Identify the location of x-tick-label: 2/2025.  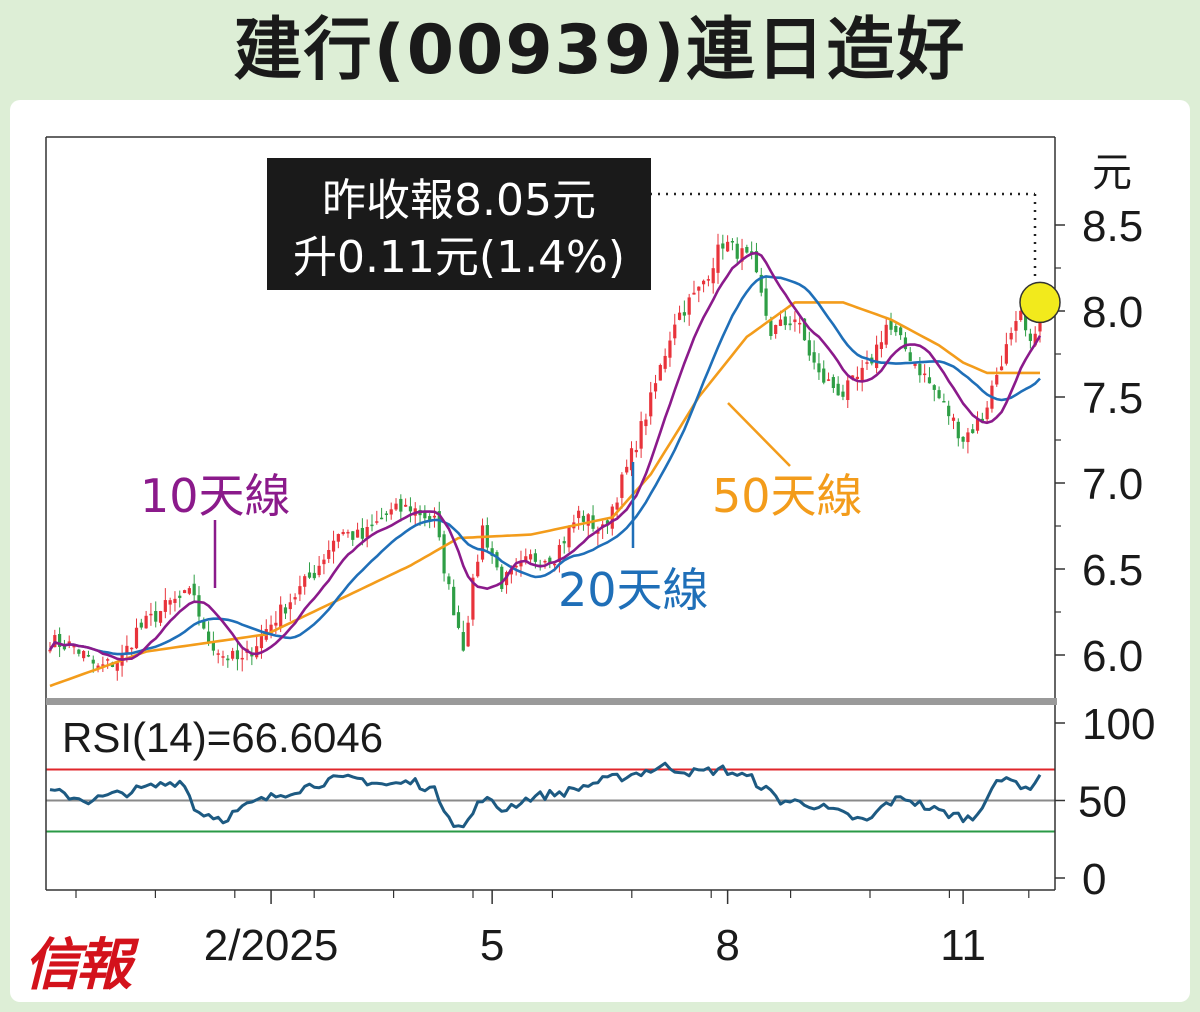
(271, 945).